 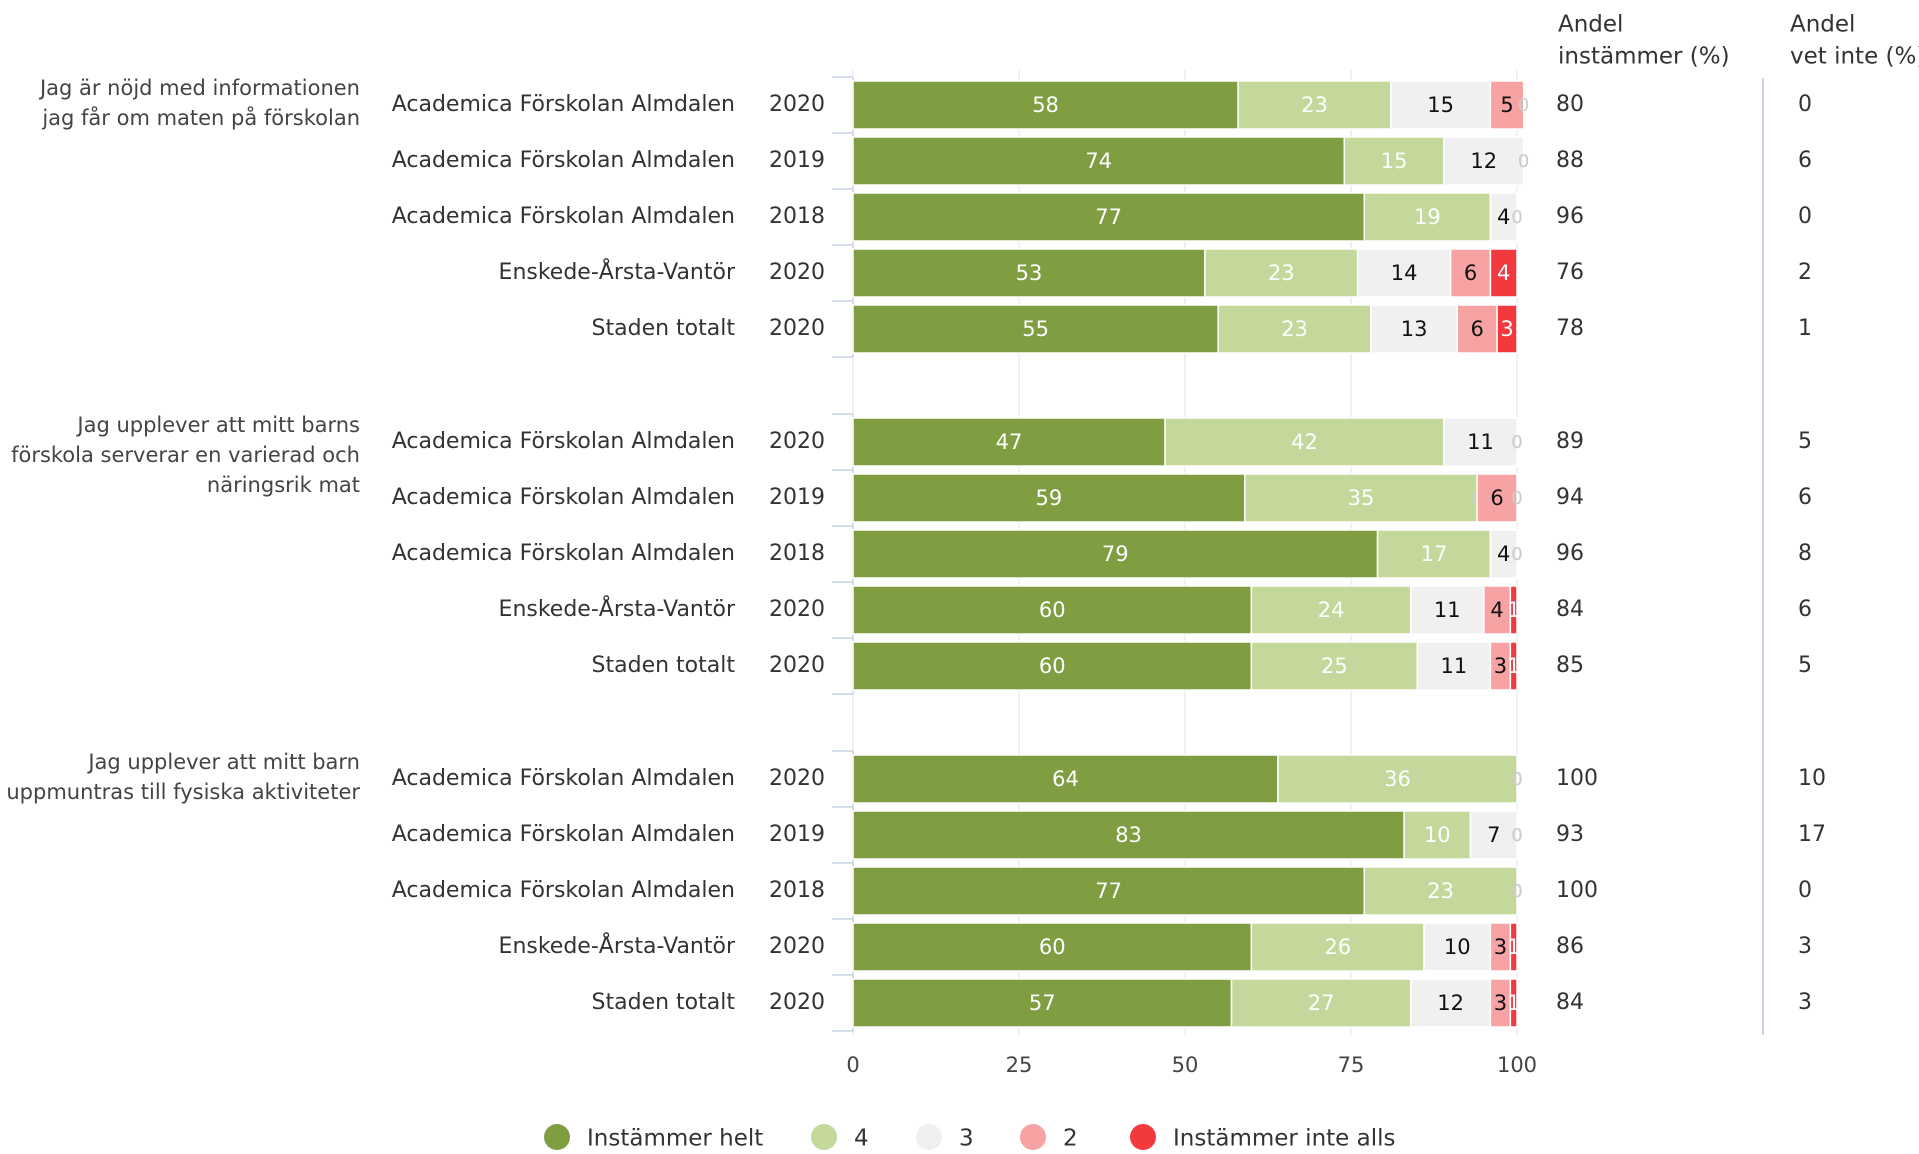 What do you see at coordinates (1805, 328) in the screenshot?
I see `andel-vet-inte-value: 1` at bounding box center [1805, 328].